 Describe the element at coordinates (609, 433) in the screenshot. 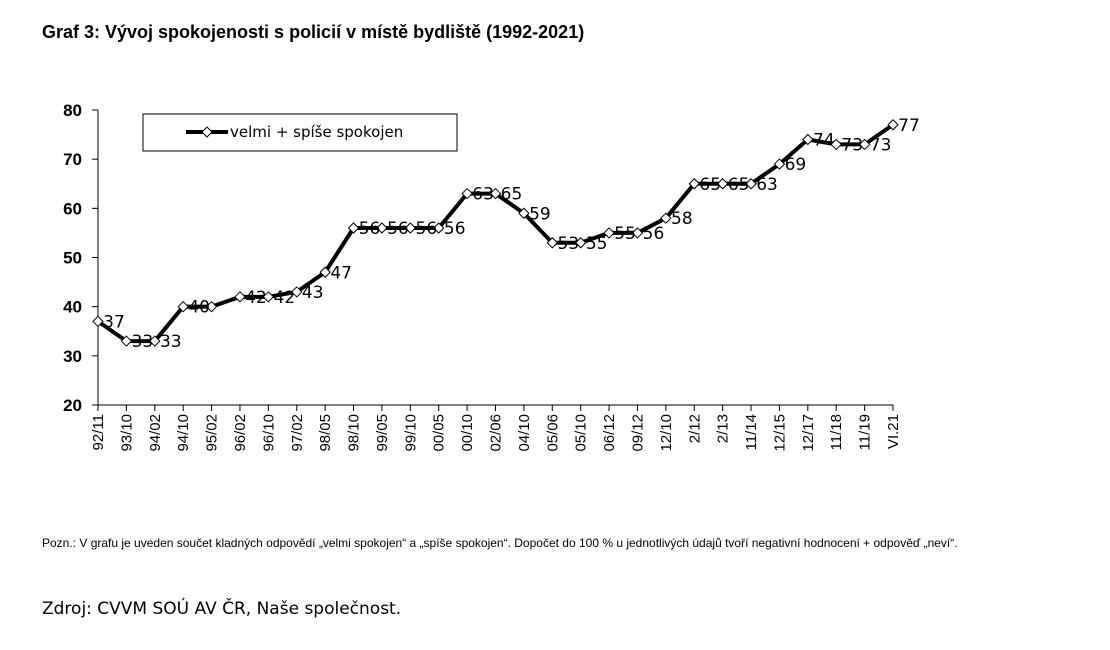

I see `x-tick-label: 06/12` at that location.